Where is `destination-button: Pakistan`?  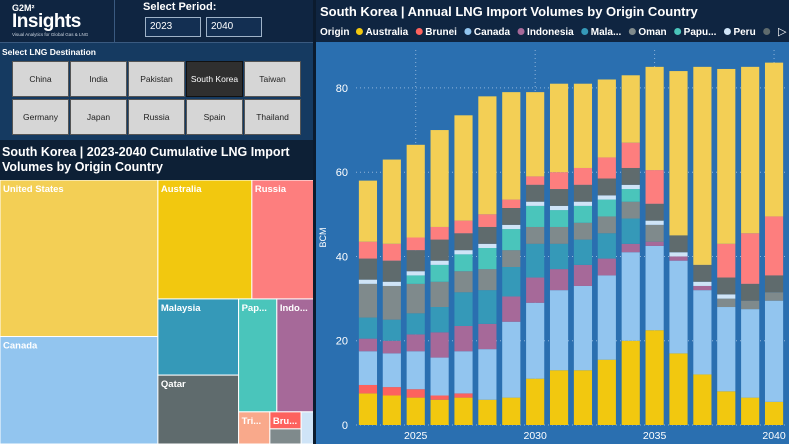
destination-button: Pakistan is located at coordinates (156, 79).